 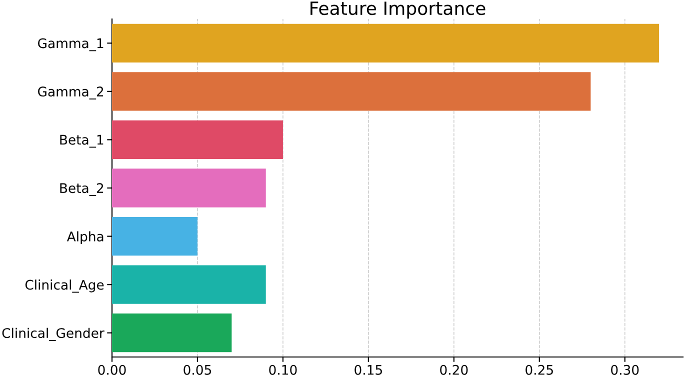 I want to click on chart-title: Feature Importance, so click(x=398, y=10).